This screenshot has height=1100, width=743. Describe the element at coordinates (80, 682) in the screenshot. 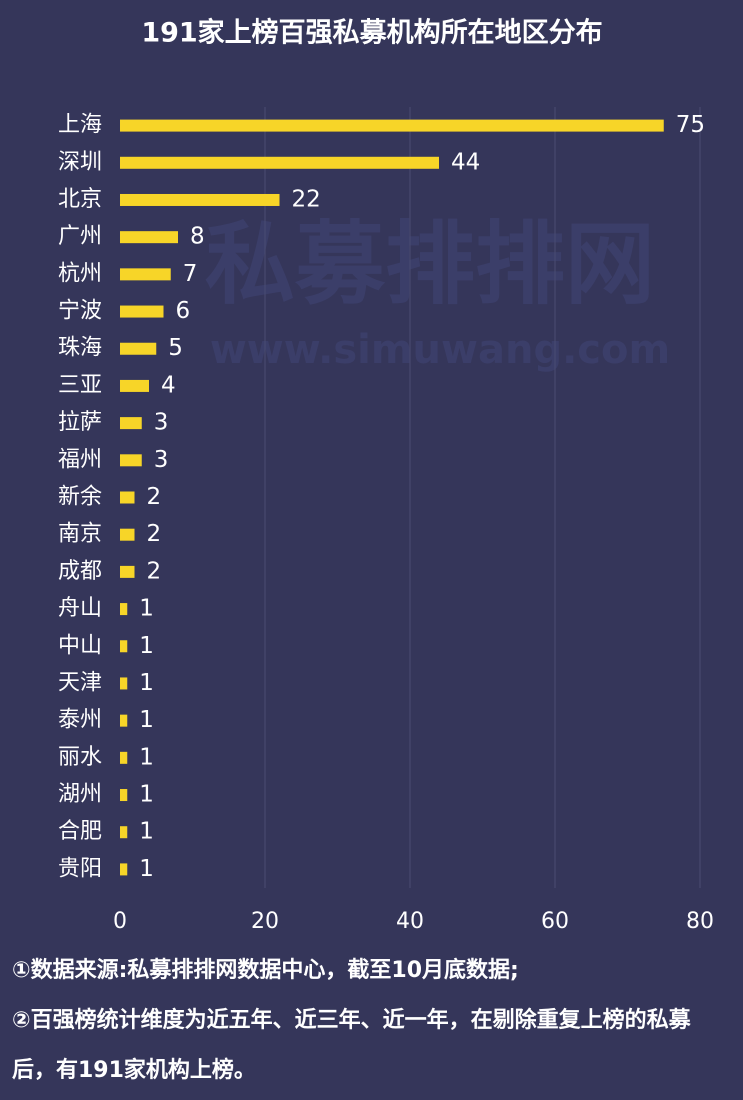

I see `y-tick-label: 天津` at that location.